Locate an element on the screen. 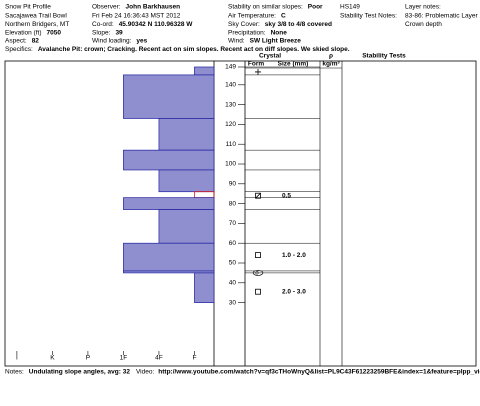 This screenshot has width=480, height=406. specifics-label: Specifics: is located at coordinates (19, 49).